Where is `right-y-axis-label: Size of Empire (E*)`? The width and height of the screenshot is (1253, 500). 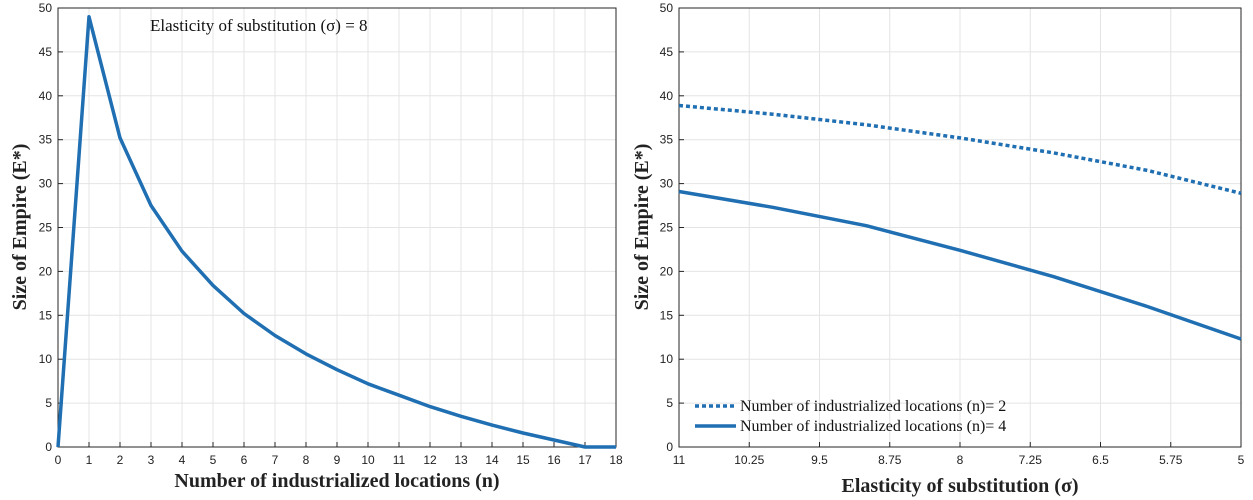
right-y-axis-label: Size of Empire (E*) is located at coordinates (642, 227).